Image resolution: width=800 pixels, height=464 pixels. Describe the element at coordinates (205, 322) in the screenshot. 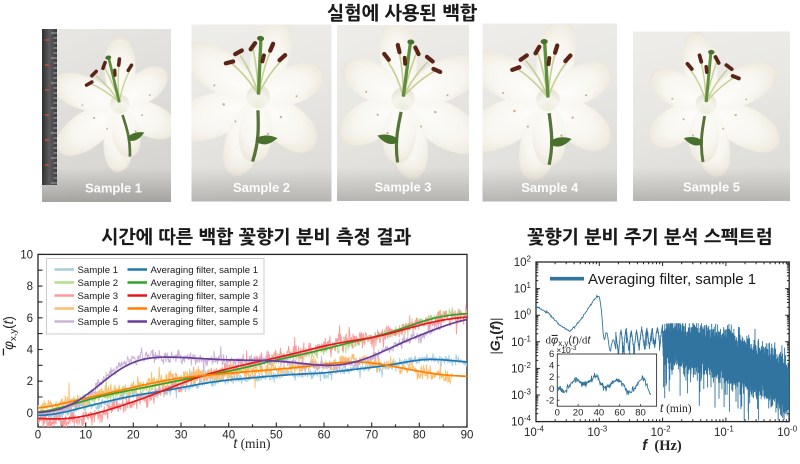

I see `svg-text: Averaging filter, sample 5` at that location.